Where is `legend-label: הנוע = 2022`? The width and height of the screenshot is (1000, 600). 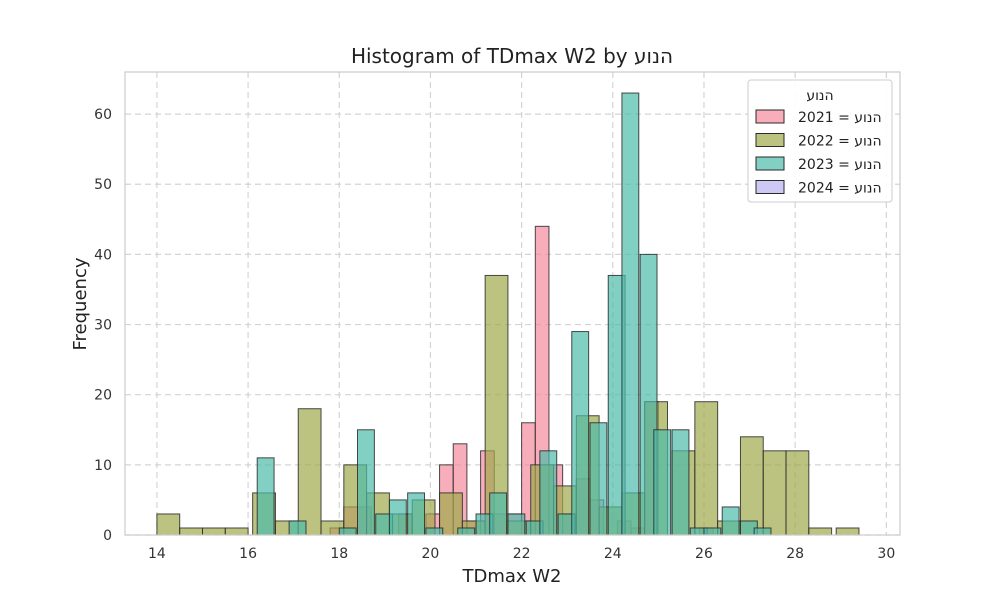 legend-label: הנוע = 2022 is located at coordinates (840, 142).